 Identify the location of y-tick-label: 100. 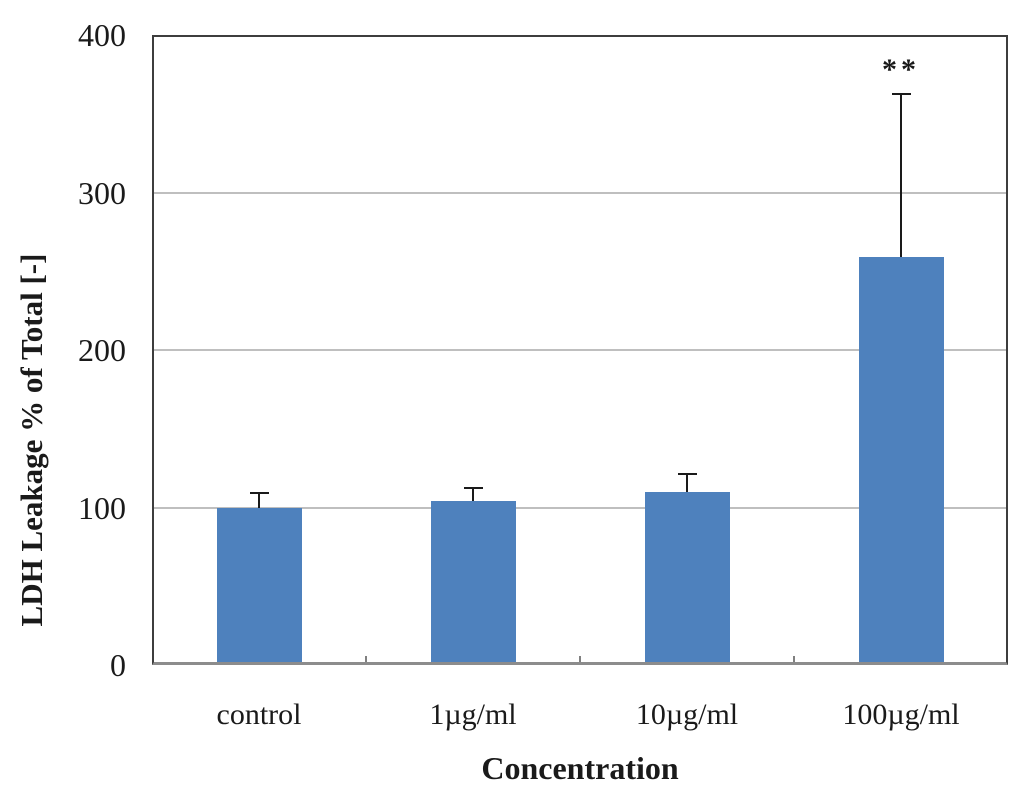
(102, 507).